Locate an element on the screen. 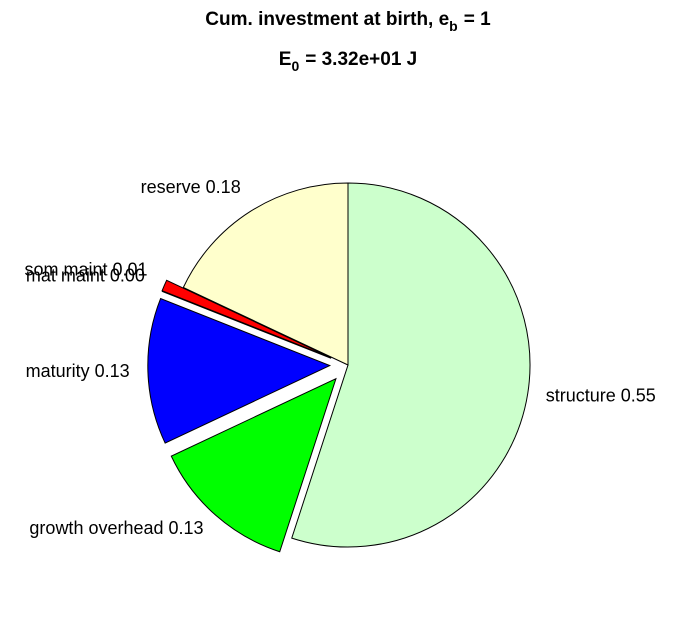 The image size is (696, 618). slice-label-value: 0.55 is located at coordinates (638, 395).